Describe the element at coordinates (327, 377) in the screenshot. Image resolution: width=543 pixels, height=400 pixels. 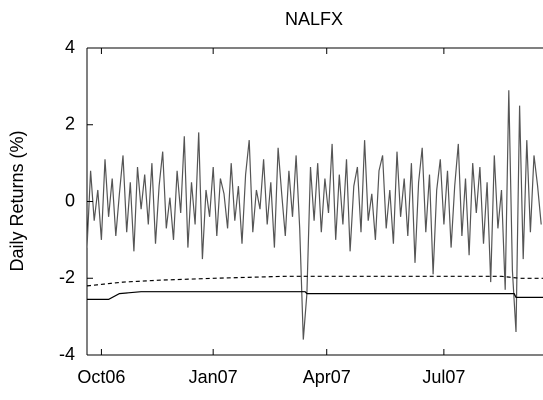
I see `x-tick-label: Apr07` at that location.